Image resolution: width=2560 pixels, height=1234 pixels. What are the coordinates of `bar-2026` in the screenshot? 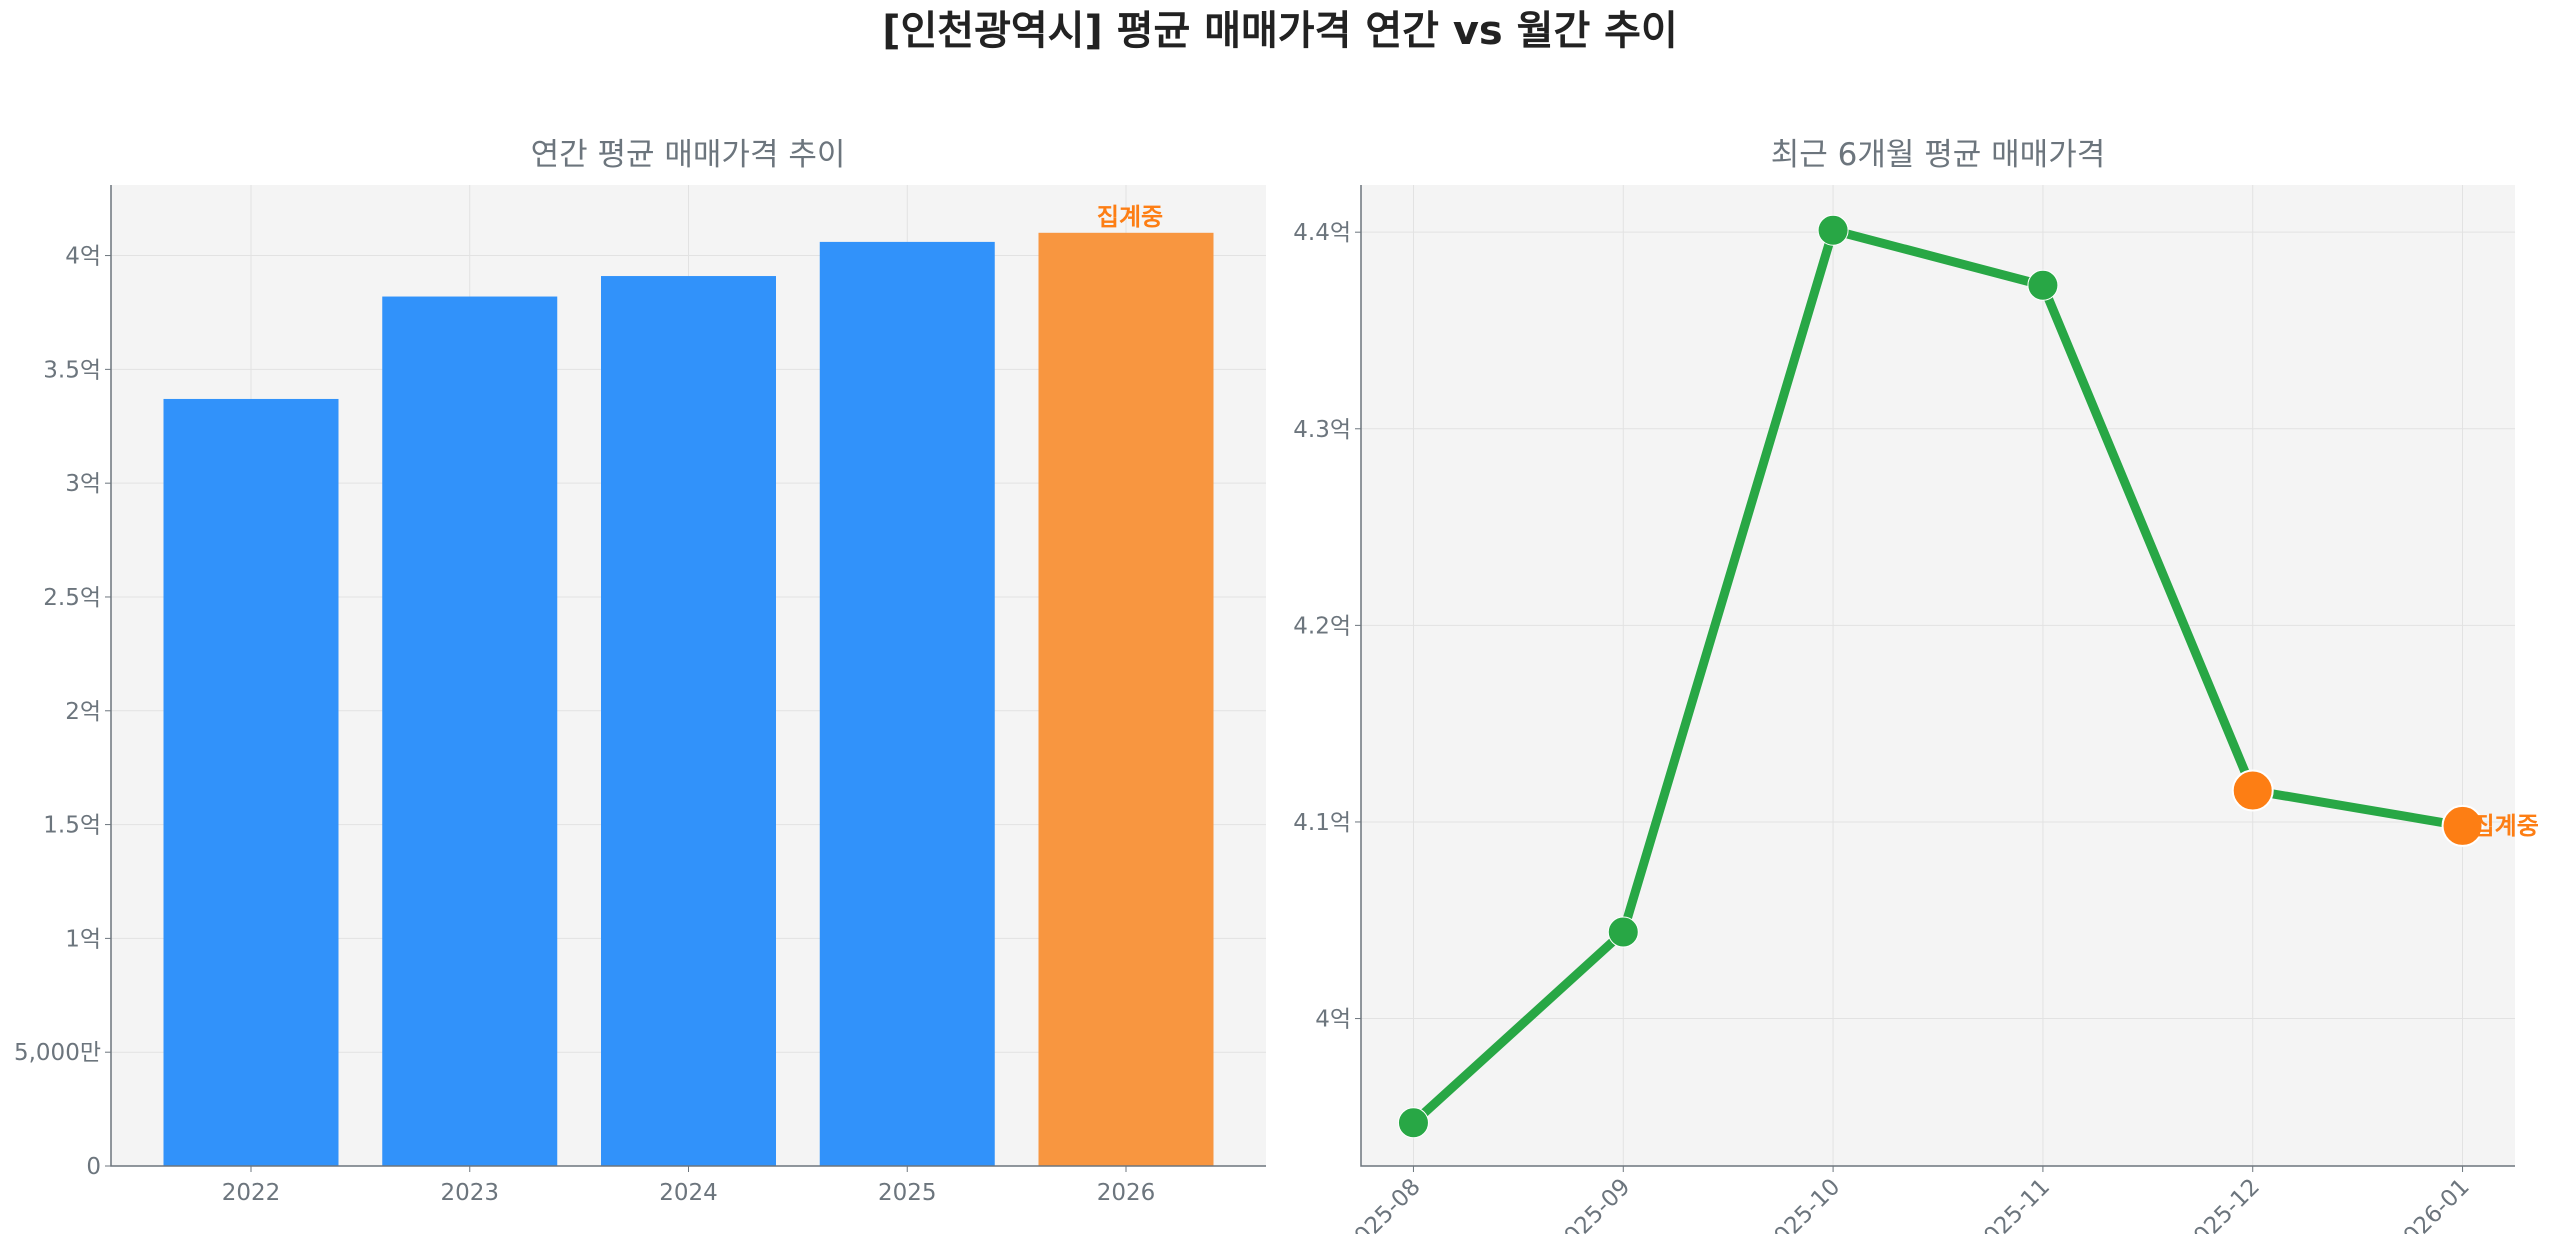 It's located at (1126, 699).